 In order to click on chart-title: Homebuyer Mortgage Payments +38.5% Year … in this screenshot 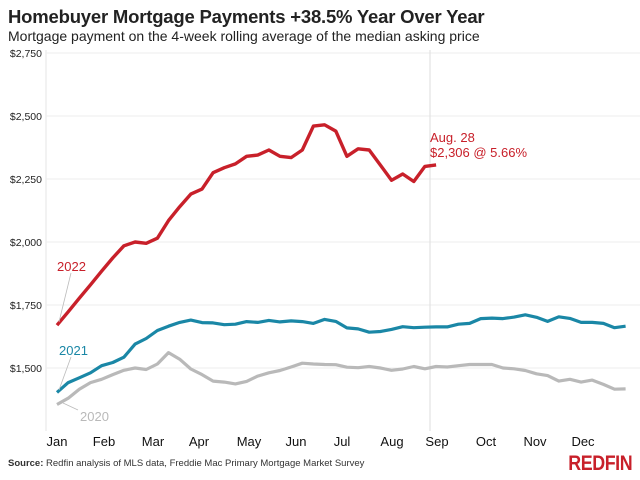, I will do `click(246, 16)`.